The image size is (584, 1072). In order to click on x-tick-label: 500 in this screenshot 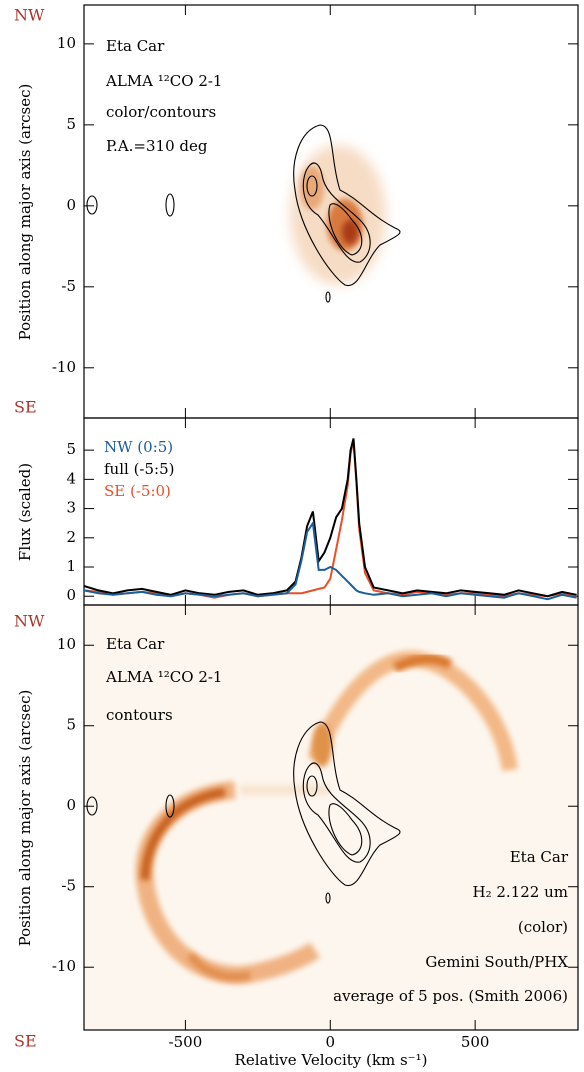, I will do `click(475, 1042)`.